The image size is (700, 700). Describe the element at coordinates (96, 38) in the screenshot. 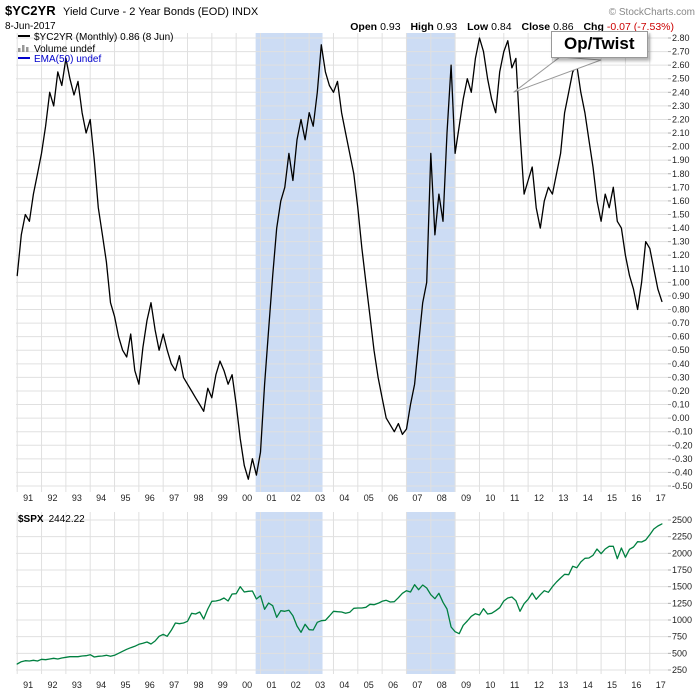

I see `legend-row-price: $YC2YR (Monthly) 0.86 (8 Jun)` at that location.